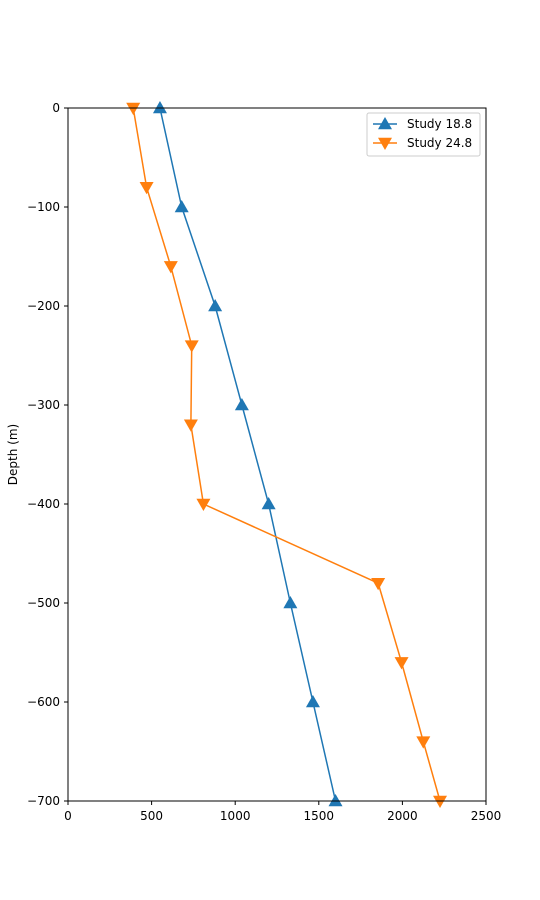 The image size is (540, 900). Describe the element at coordinates (56, 108) in the screenshot. I see `y-tick-label: 0` at that location.